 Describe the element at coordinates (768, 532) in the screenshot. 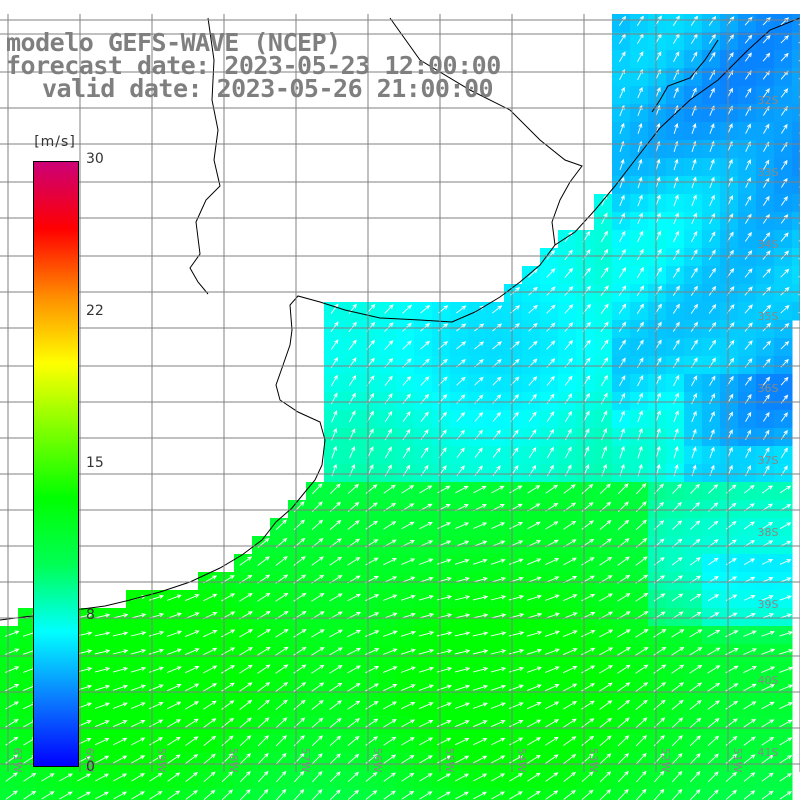

I see `latitude-label: 38S` at that location.